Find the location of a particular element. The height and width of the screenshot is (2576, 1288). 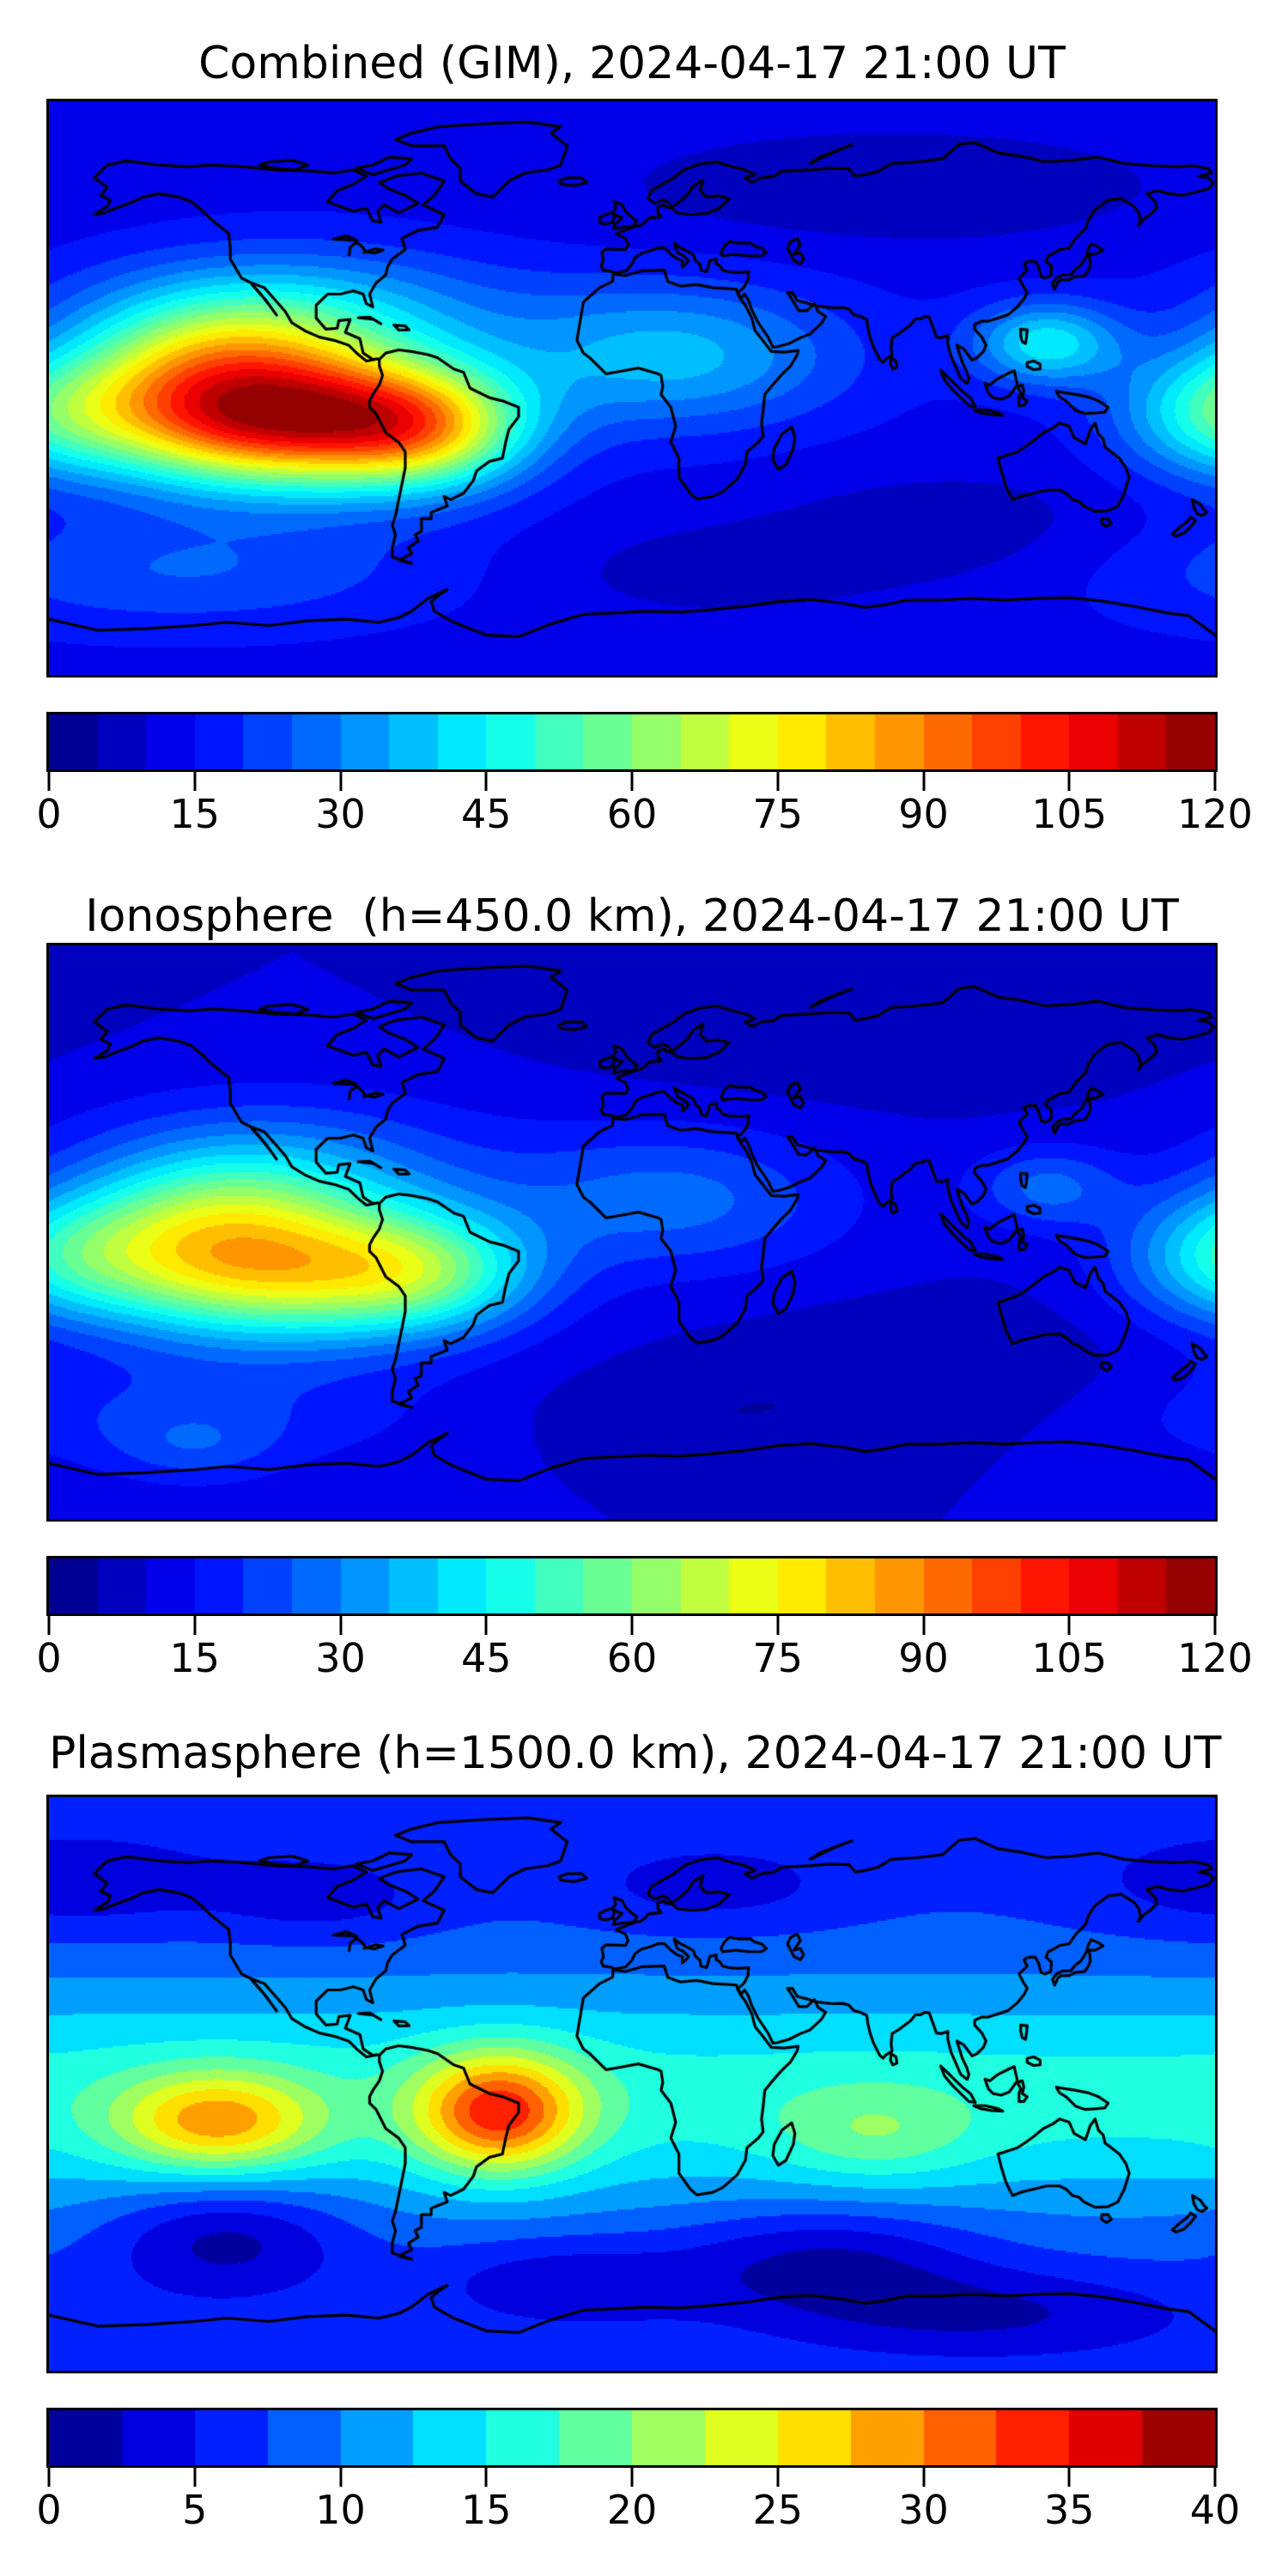

colorbar-canvas-combined is located at coordinates (632, 742).